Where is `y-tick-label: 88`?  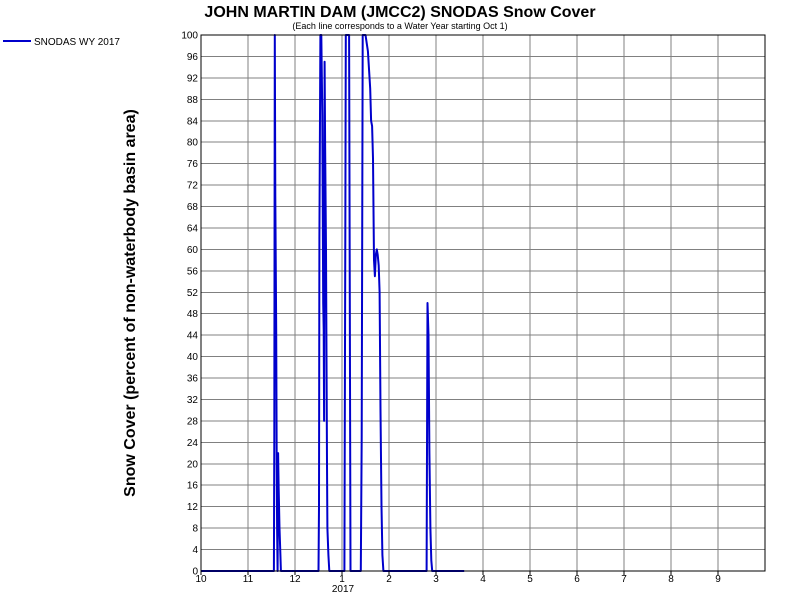 y-tick-label: 88 is located at coordinates (193, 100).